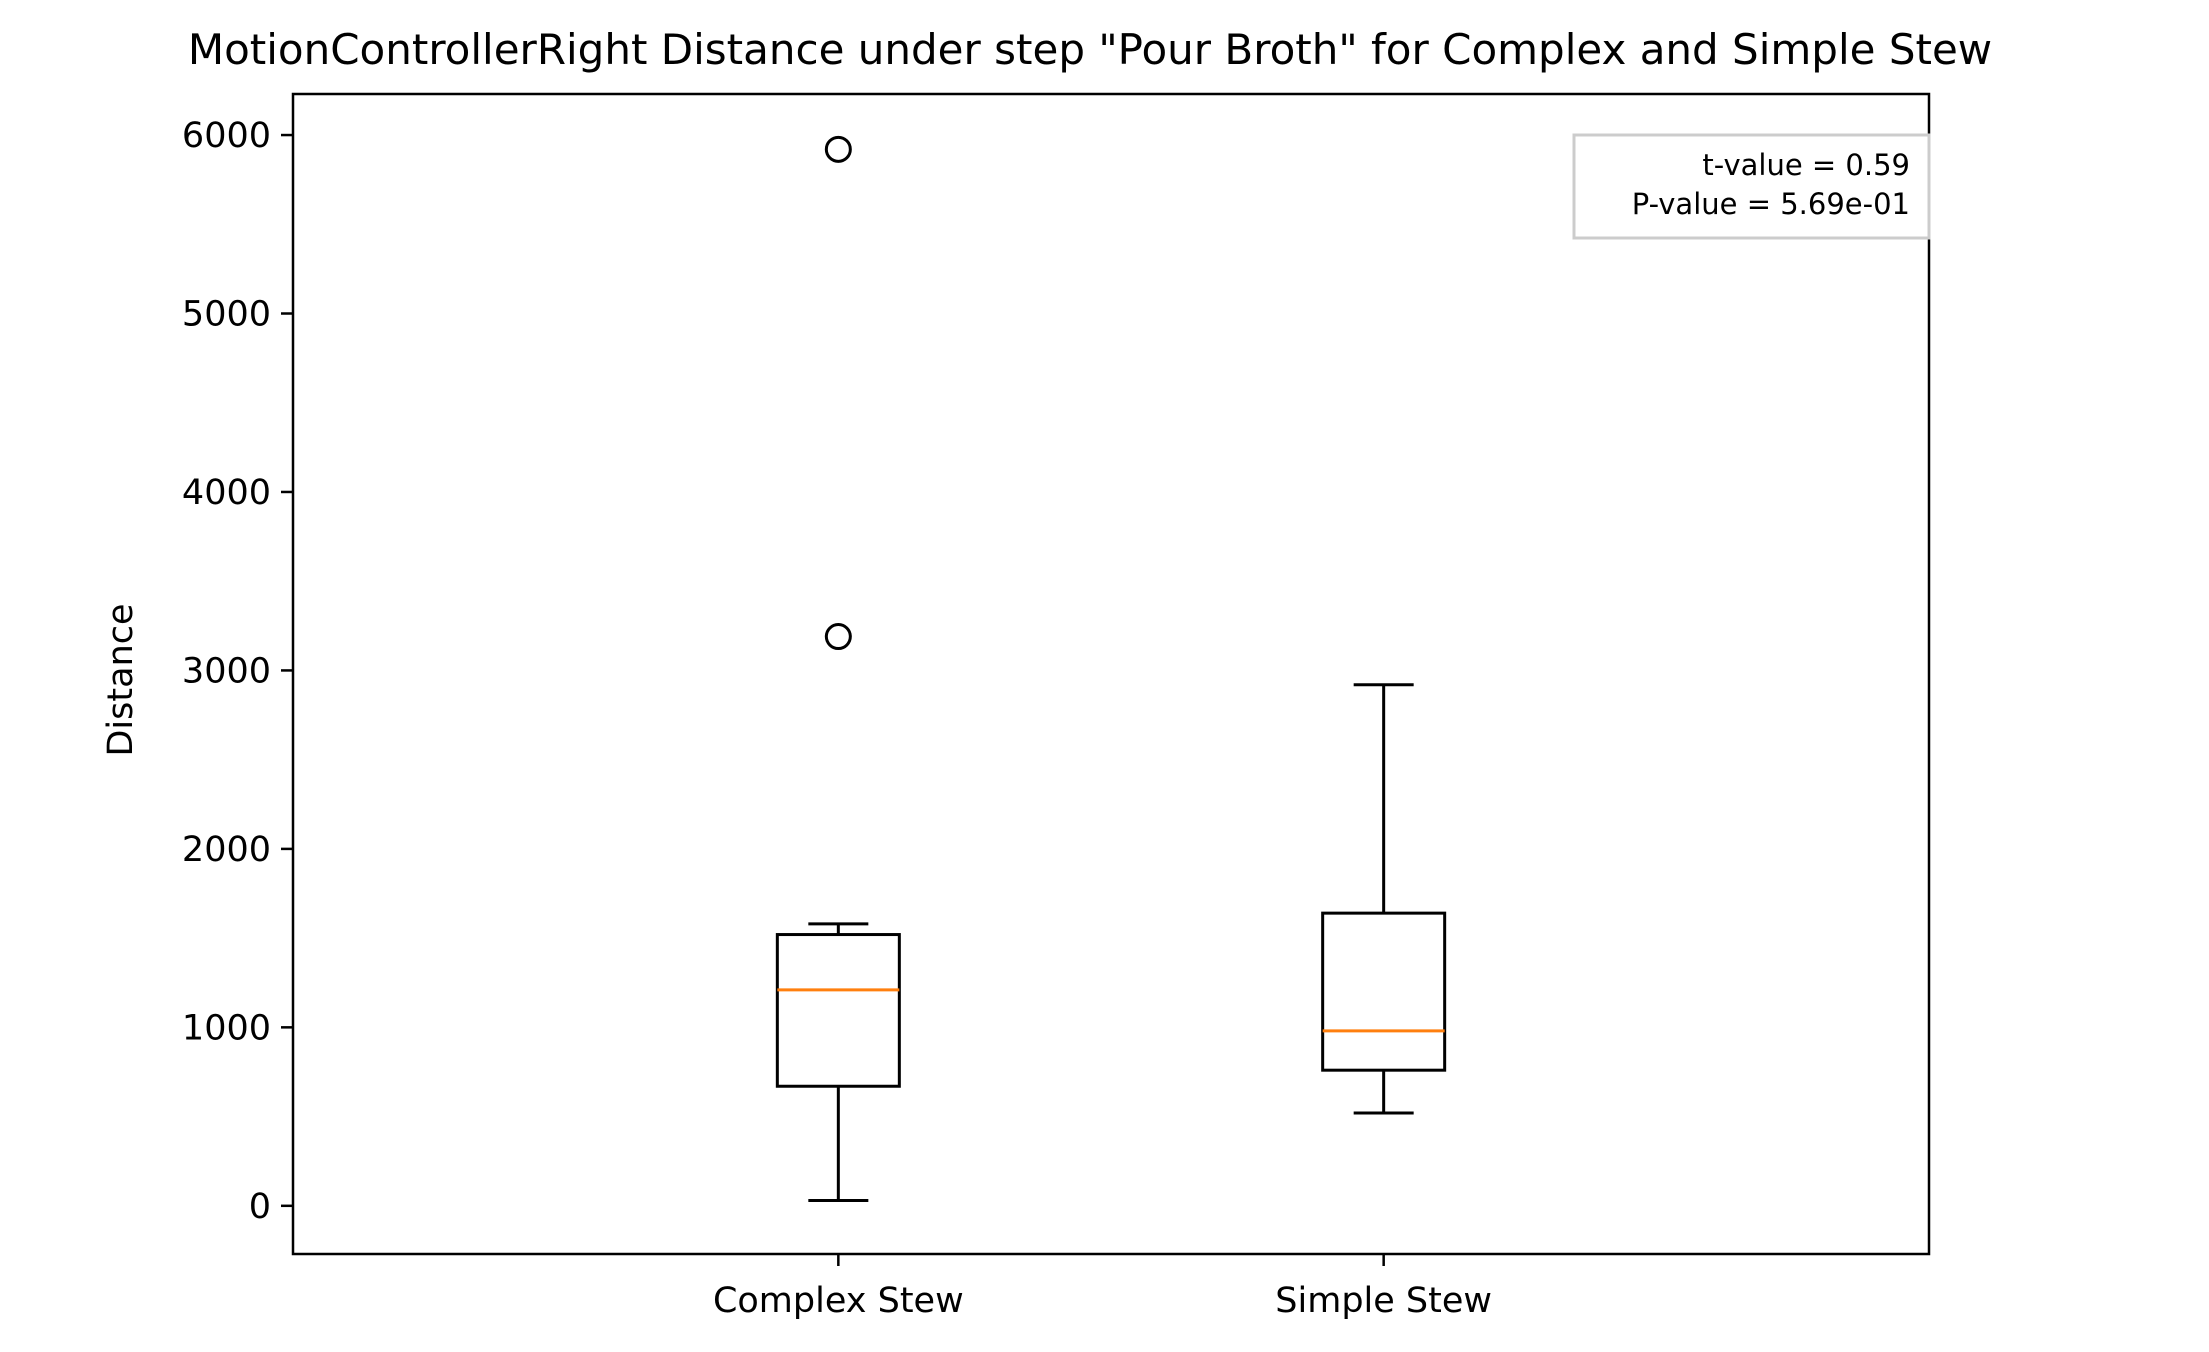 This screenshot has height=1352, width=2209. What do you see at coordinates (1771, 204) in the screenshot?
I see `p-value-text: P-value = 5.69e-01` at bounding box center [1771, 204].